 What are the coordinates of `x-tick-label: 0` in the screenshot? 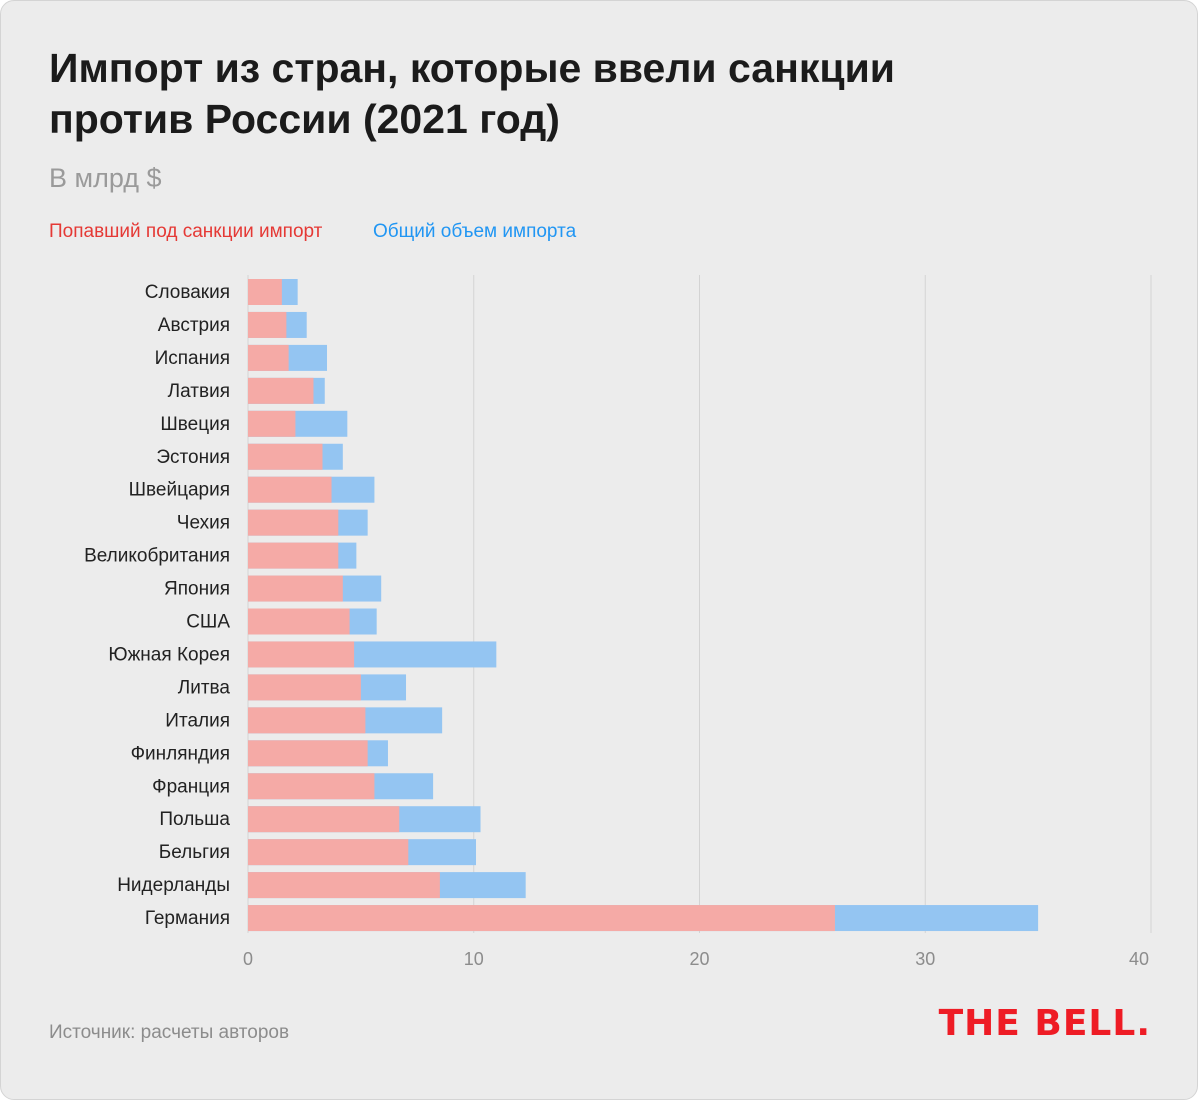 It's located at (248, 959).